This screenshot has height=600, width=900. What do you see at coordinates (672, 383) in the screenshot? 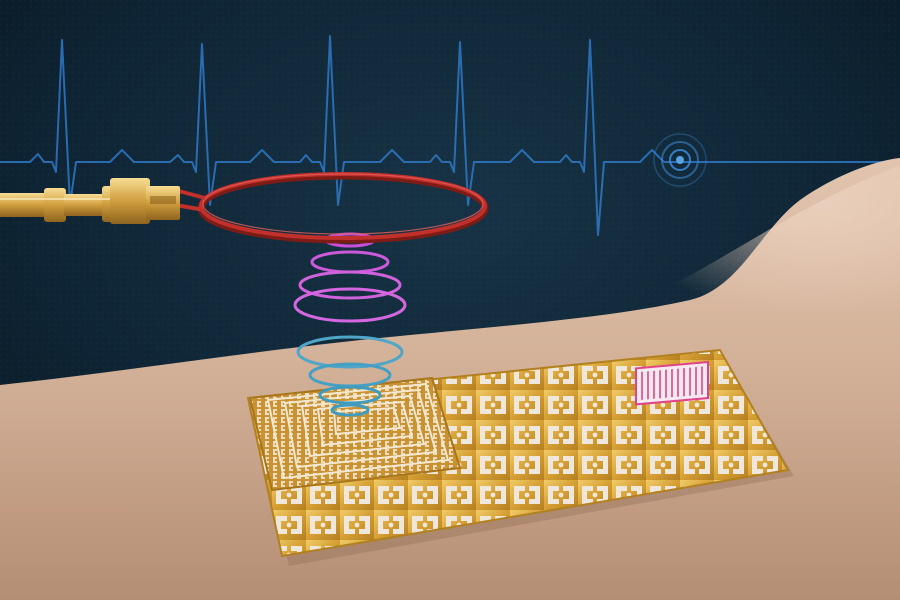
I see `heater-grid` at bounding box center [672, 383].